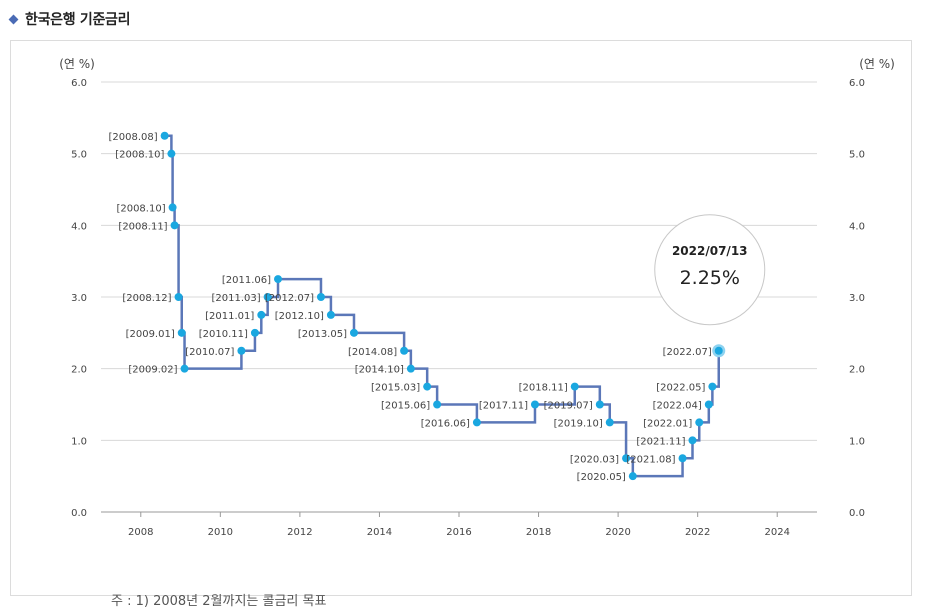  I want to click on y-tick-label-right: 1.0, so click(857, 441).